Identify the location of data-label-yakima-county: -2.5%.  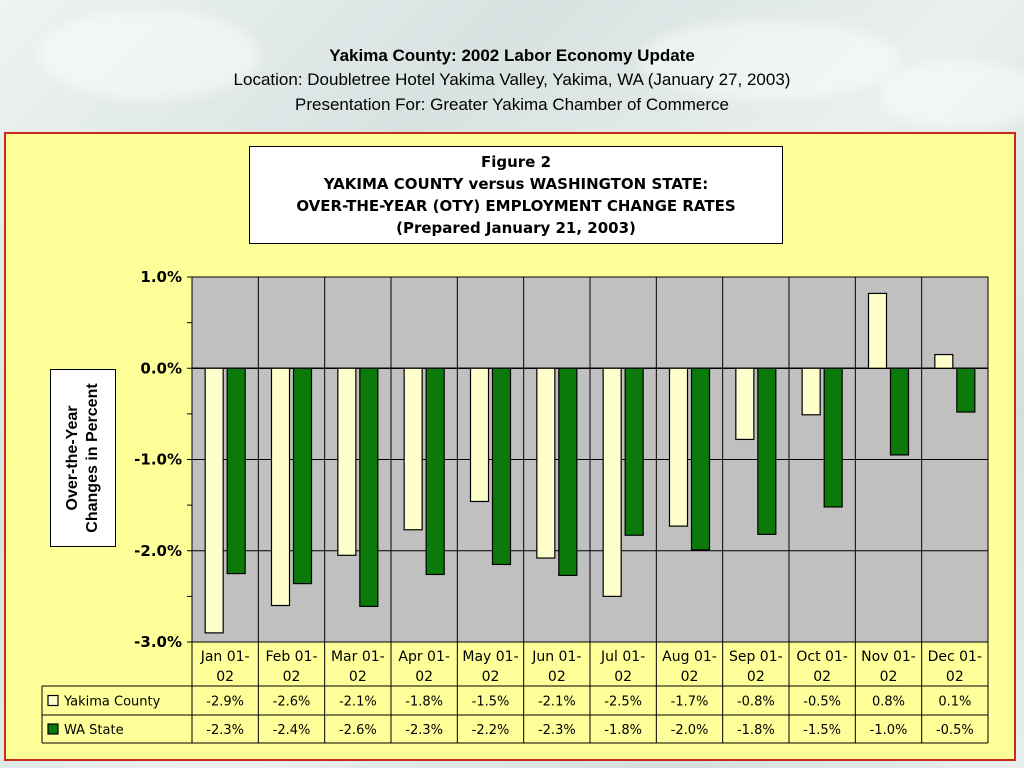
(623, 702).